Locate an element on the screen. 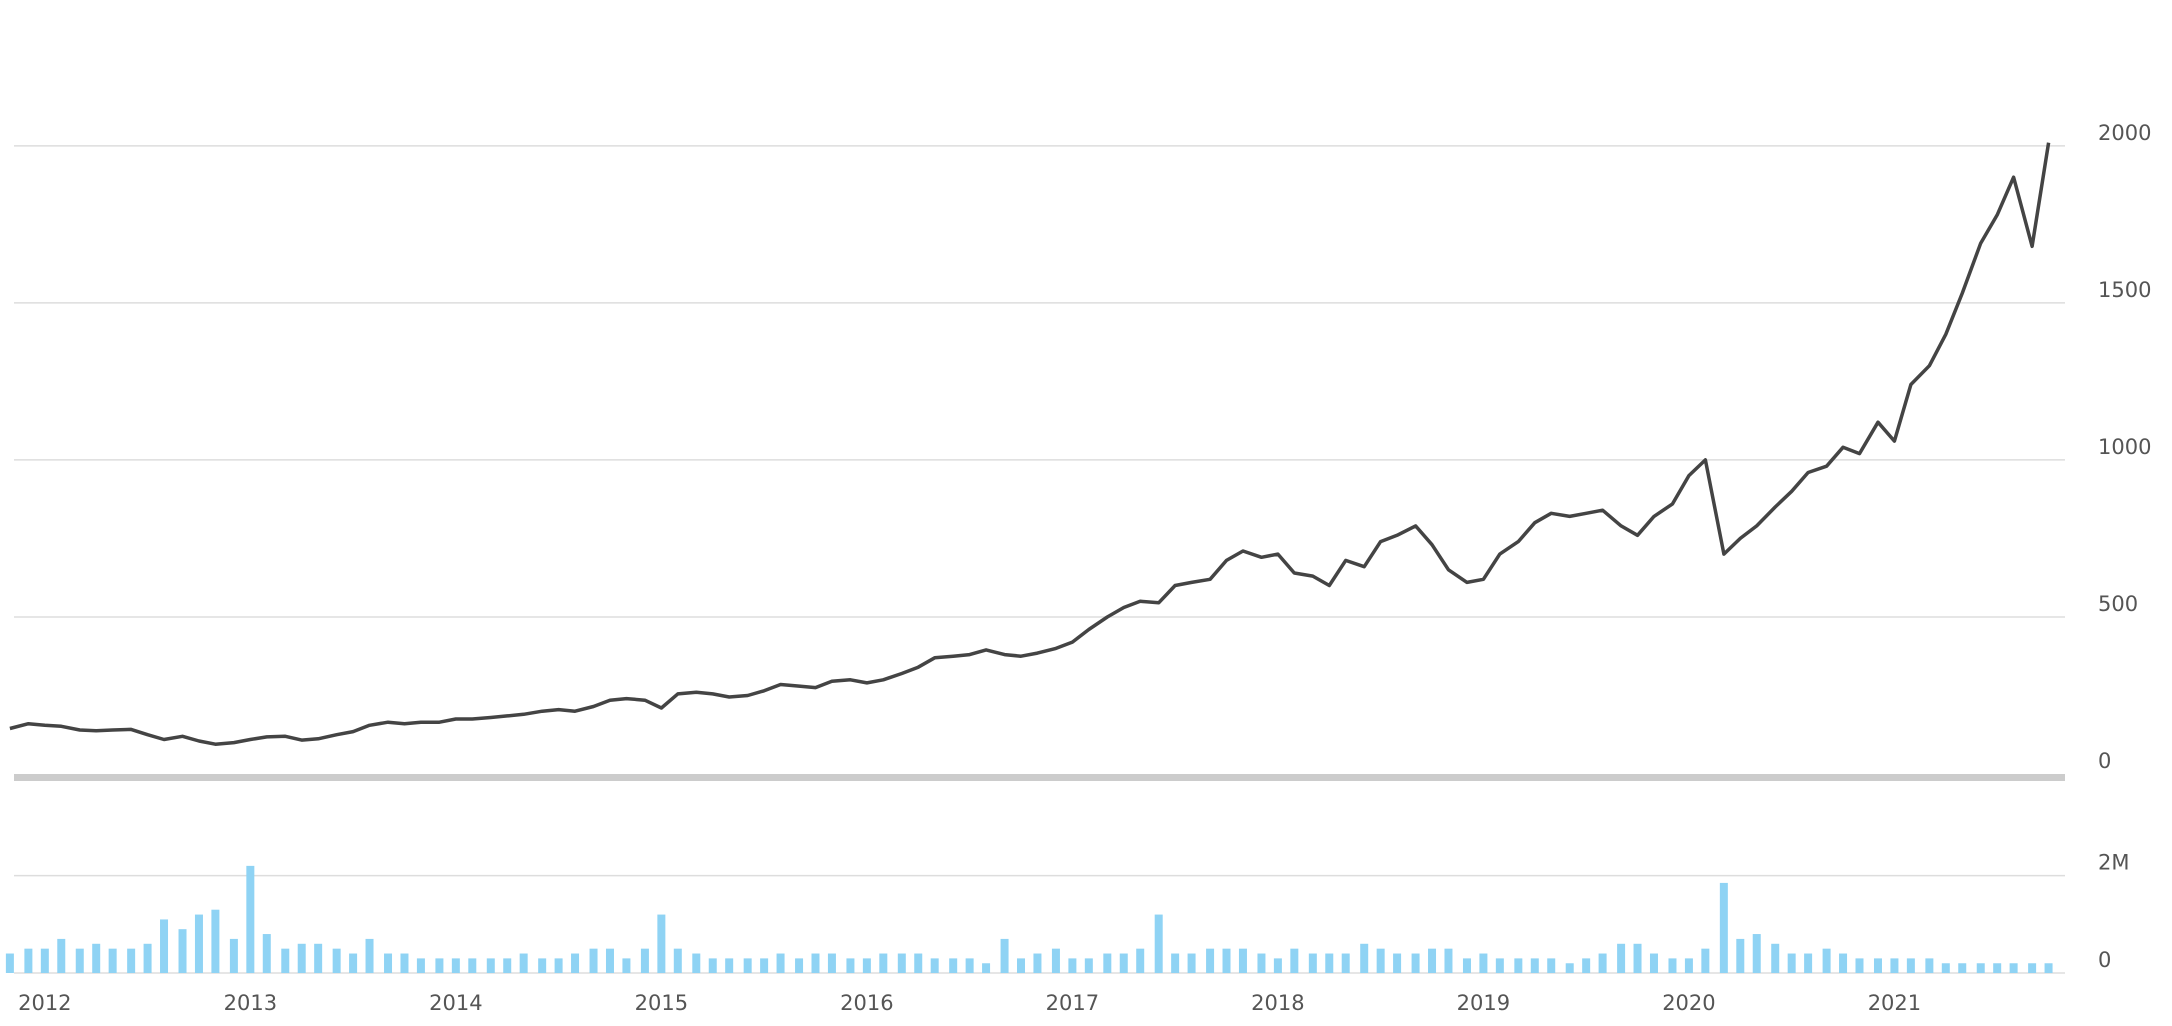 Image resolution: width=2172 pixels, height=1026 pixels. x-tick-label: 2020 is located at coordinates (1688, 1003).